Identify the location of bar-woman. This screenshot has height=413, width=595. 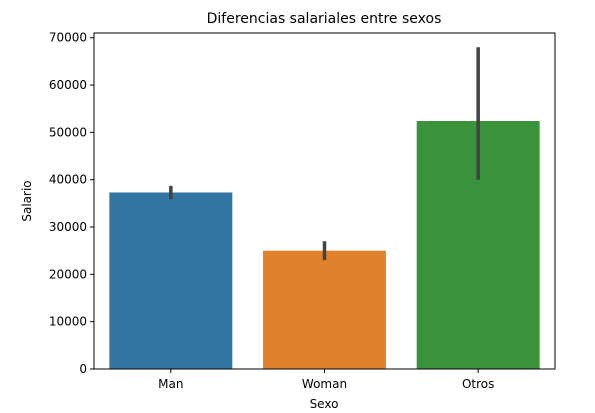
(324, 309).